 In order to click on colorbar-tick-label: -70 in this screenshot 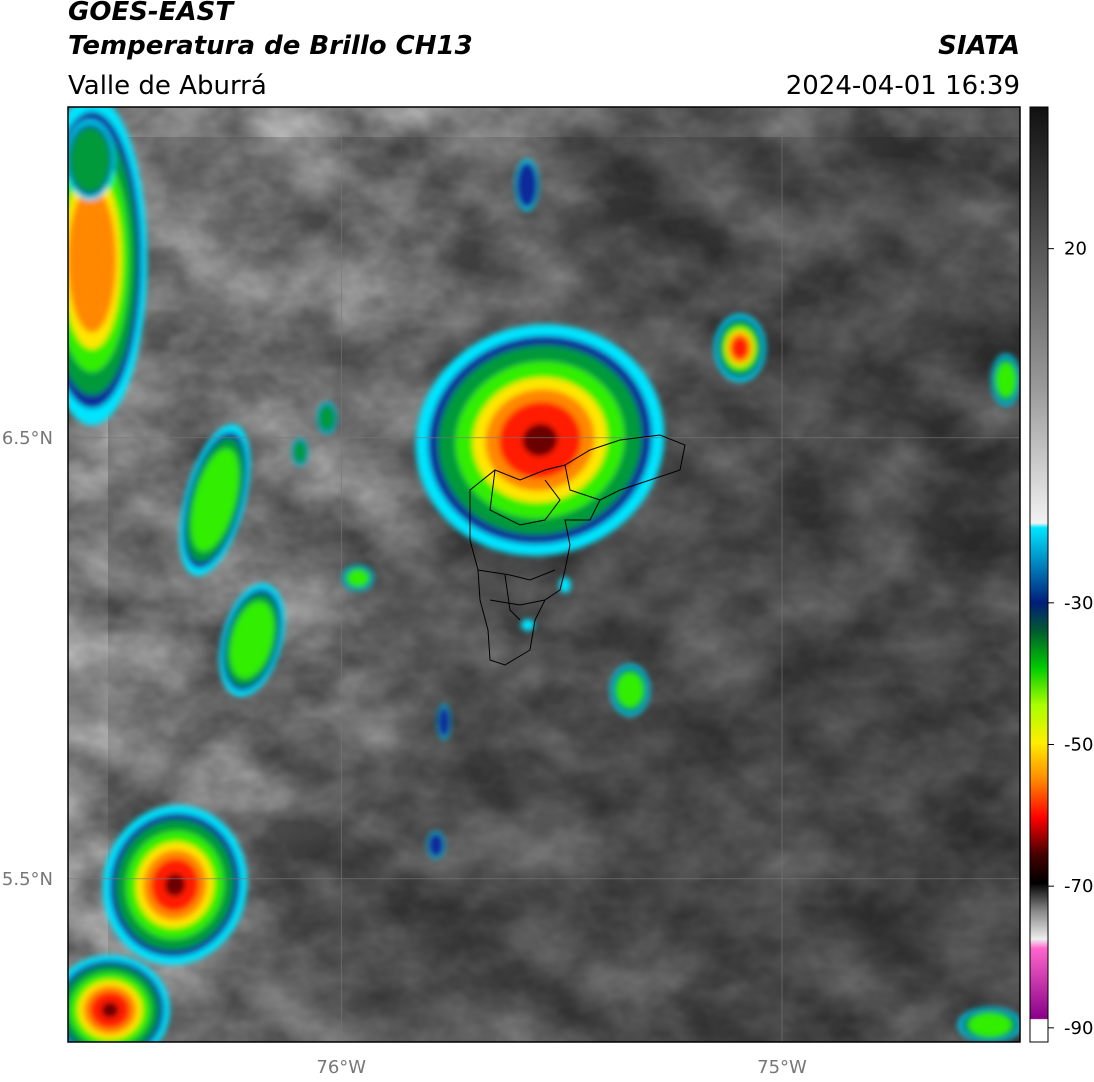, I will do `click(1078, 886)`.